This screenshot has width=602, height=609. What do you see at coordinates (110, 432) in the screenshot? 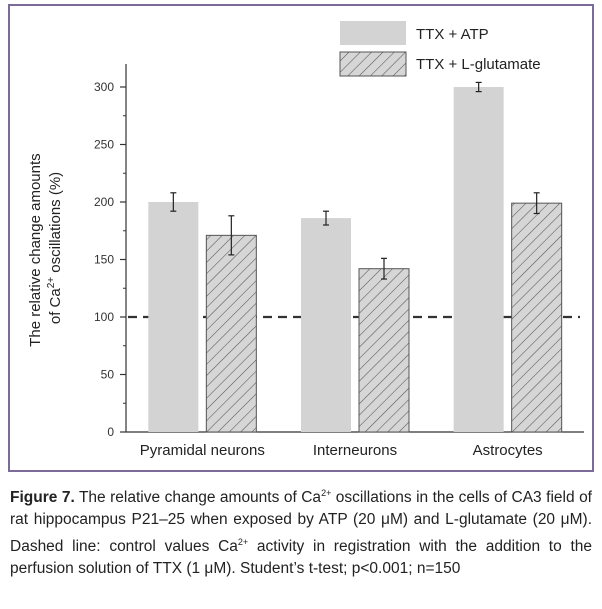
I see `y-tick-label-0: 0` at bounding box center [110, 432].